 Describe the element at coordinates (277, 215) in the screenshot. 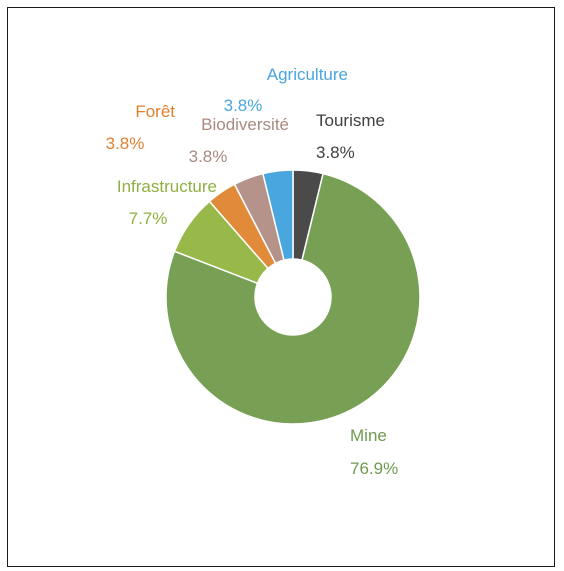

I see `slice-agriculture` at that location.